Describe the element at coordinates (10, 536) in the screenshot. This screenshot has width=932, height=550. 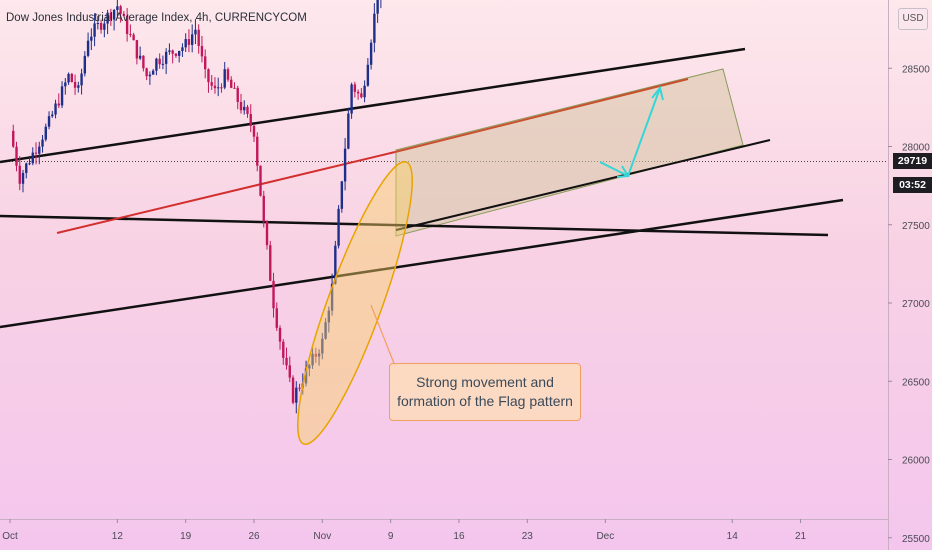
I see `x-tick-label: Oct` at that location.